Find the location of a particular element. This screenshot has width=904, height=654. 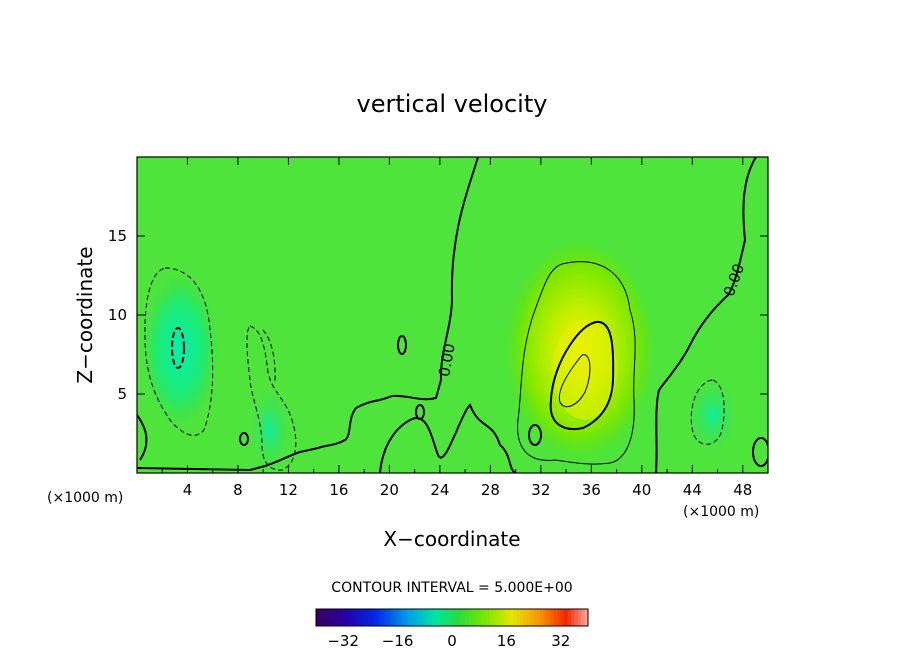

colorbar-tick-label: 32 is located at coordinates (560, 641).